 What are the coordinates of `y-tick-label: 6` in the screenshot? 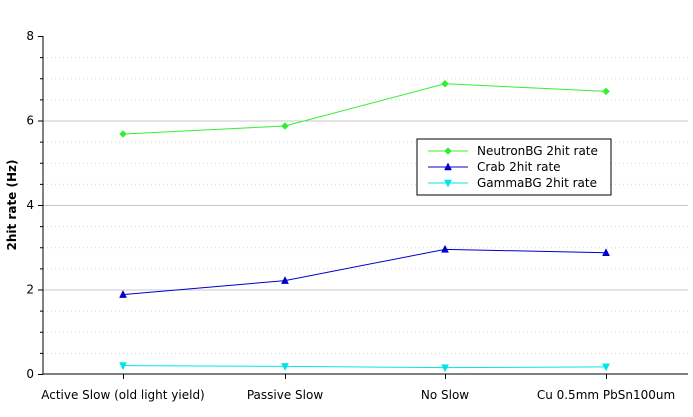 It's located at (30, 121).